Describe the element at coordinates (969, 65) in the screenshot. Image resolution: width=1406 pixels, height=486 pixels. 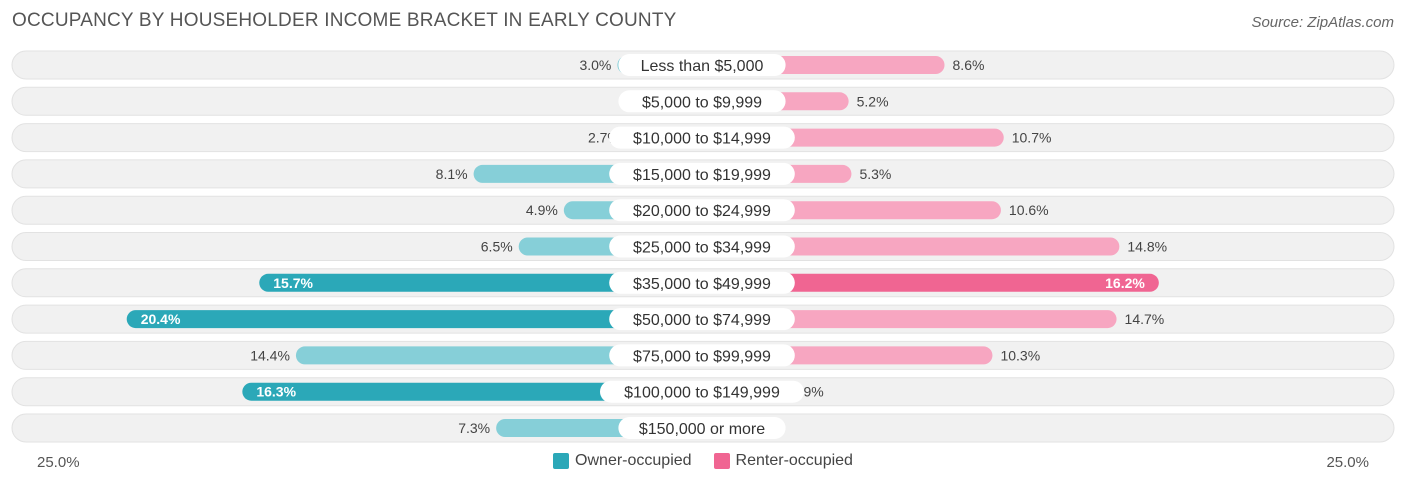
I see `renter-value-label: 8.6%` at that location.